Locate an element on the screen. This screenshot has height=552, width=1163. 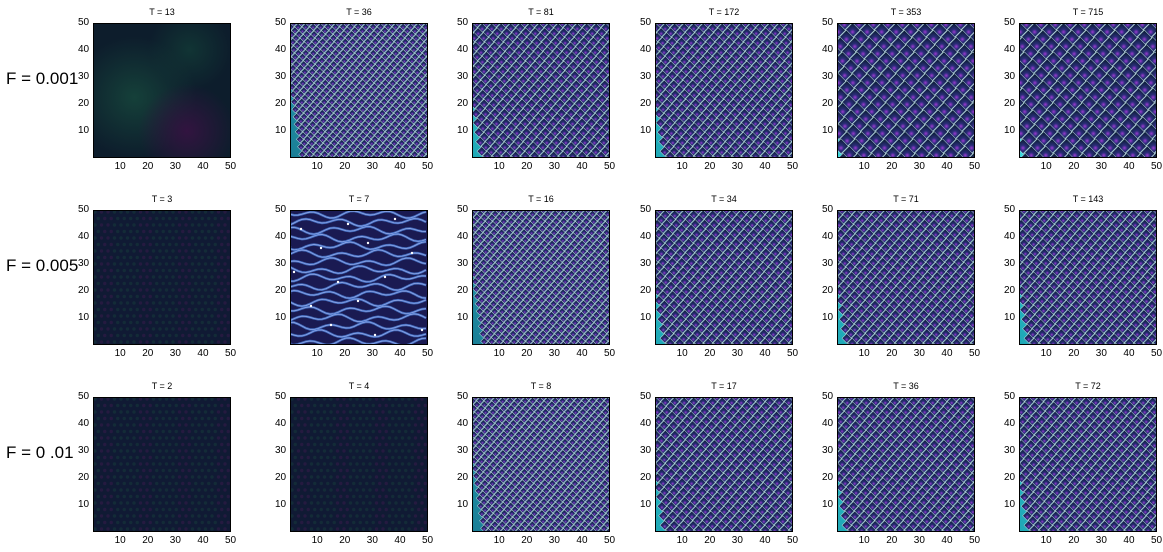
row-label: F = 0.005 is located at coordinates (42, 265).